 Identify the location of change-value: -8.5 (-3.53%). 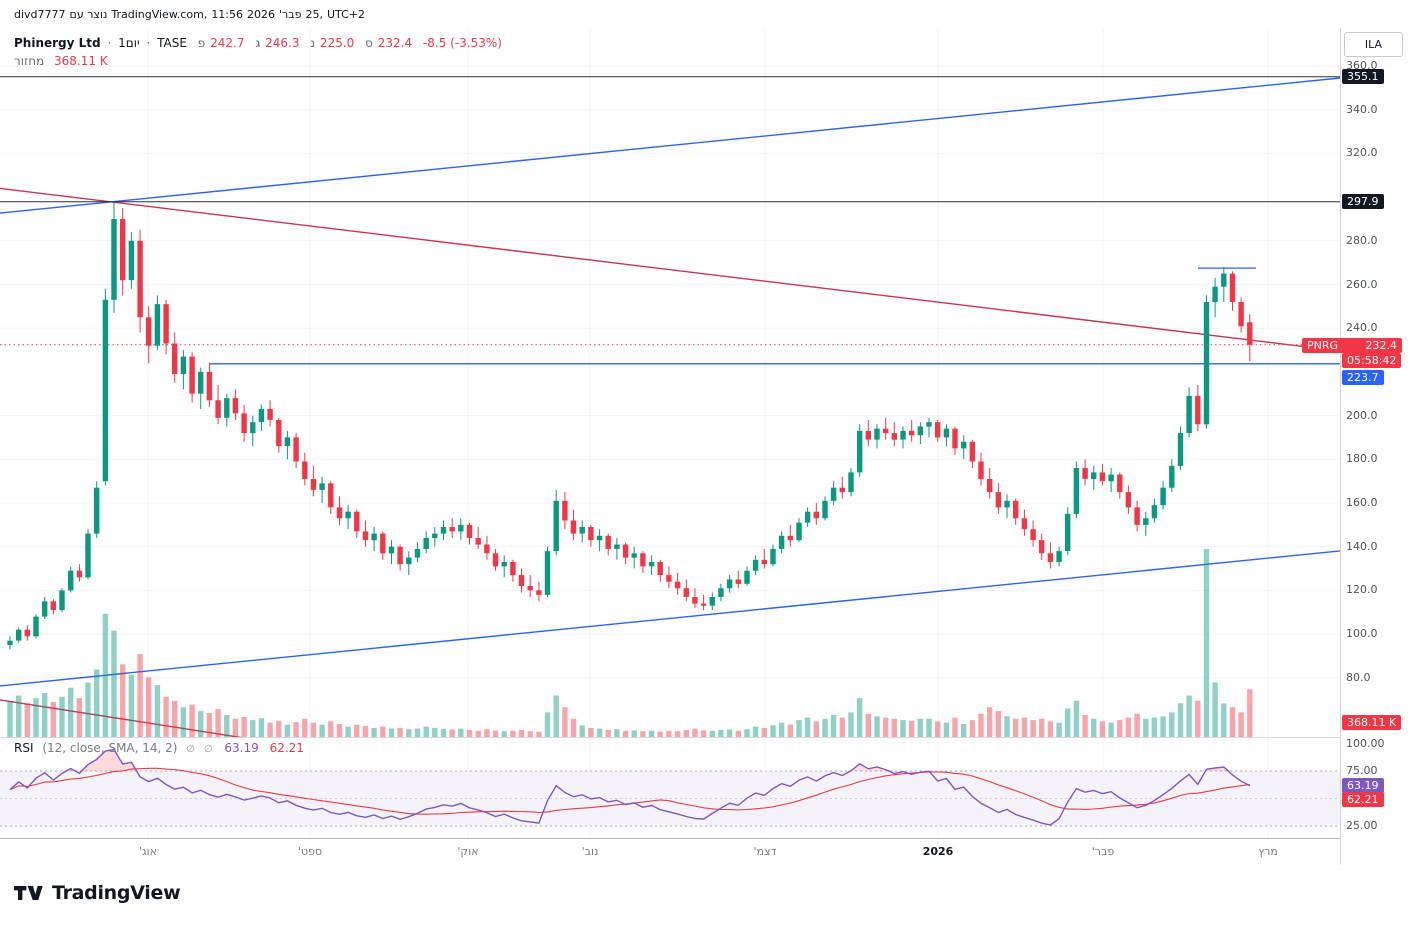
(462, 43).